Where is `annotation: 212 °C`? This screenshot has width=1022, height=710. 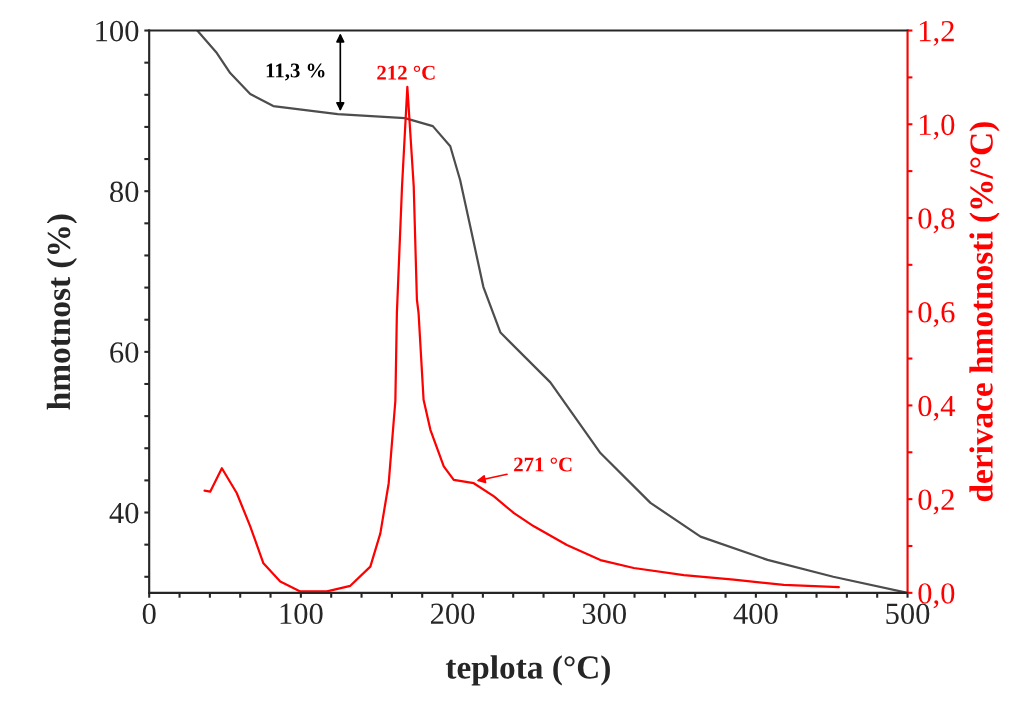 annotation: 212 °C is located at coordinates (406, 72).